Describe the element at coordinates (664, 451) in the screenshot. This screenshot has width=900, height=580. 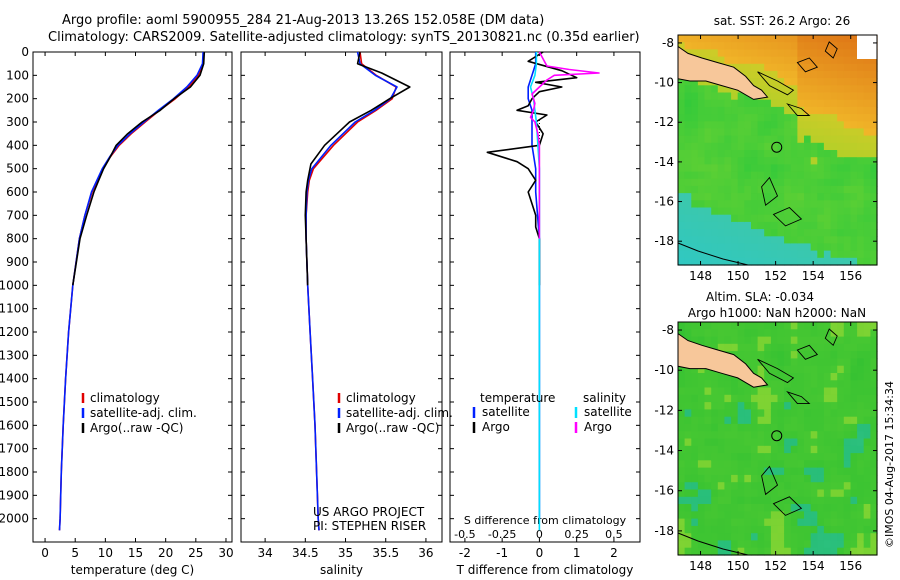
I see `sla-map-ytick-label: -14` at that location.